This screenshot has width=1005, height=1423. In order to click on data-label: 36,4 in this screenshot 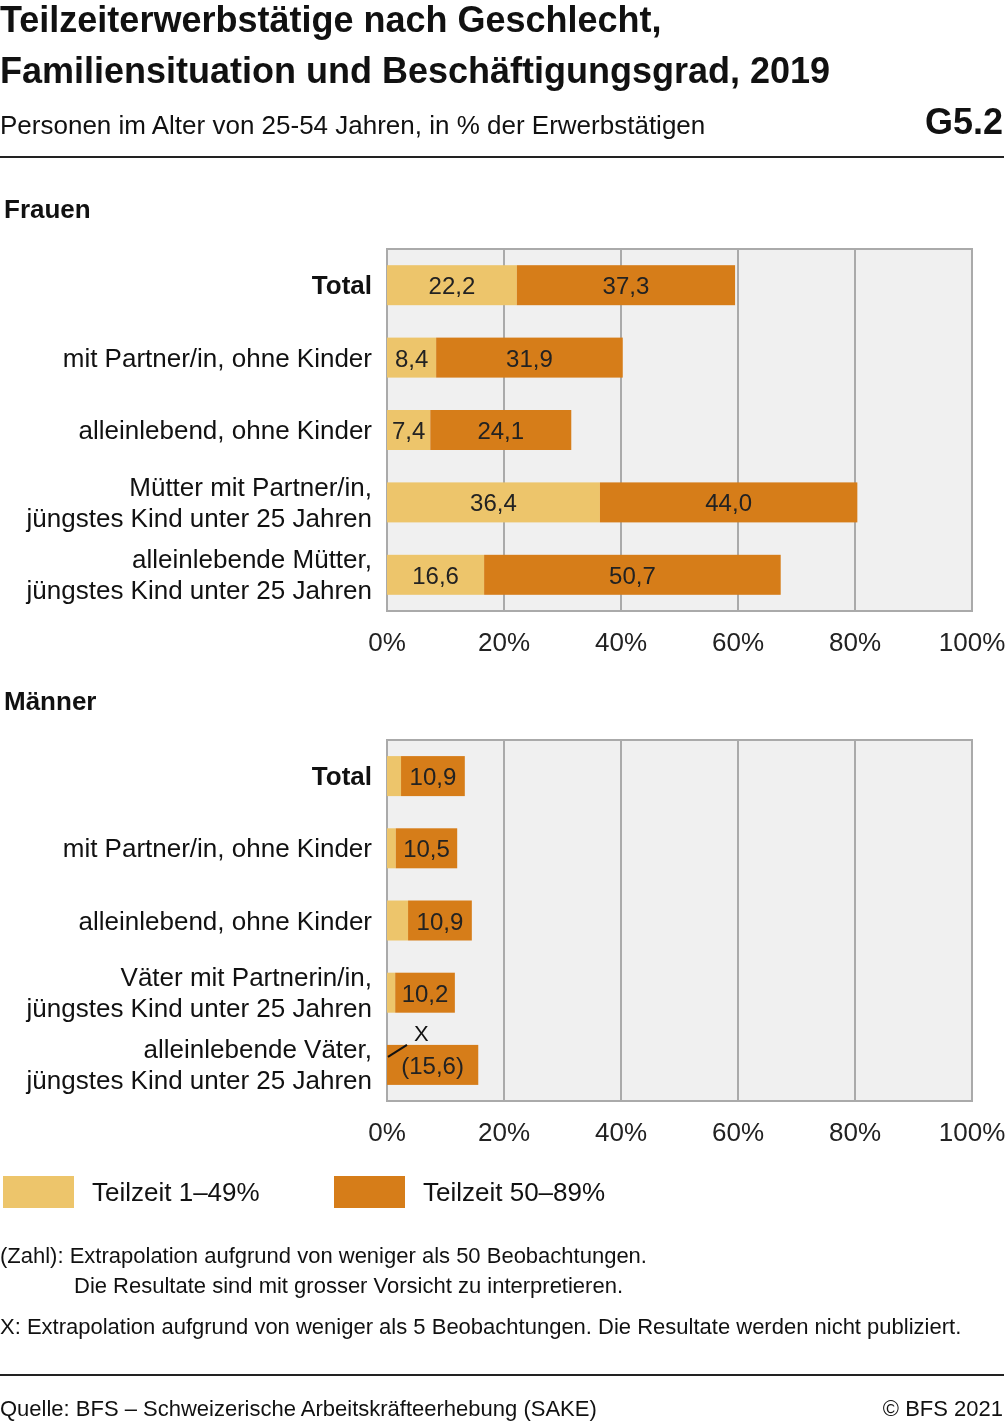, I will do `click(493, 503)`.